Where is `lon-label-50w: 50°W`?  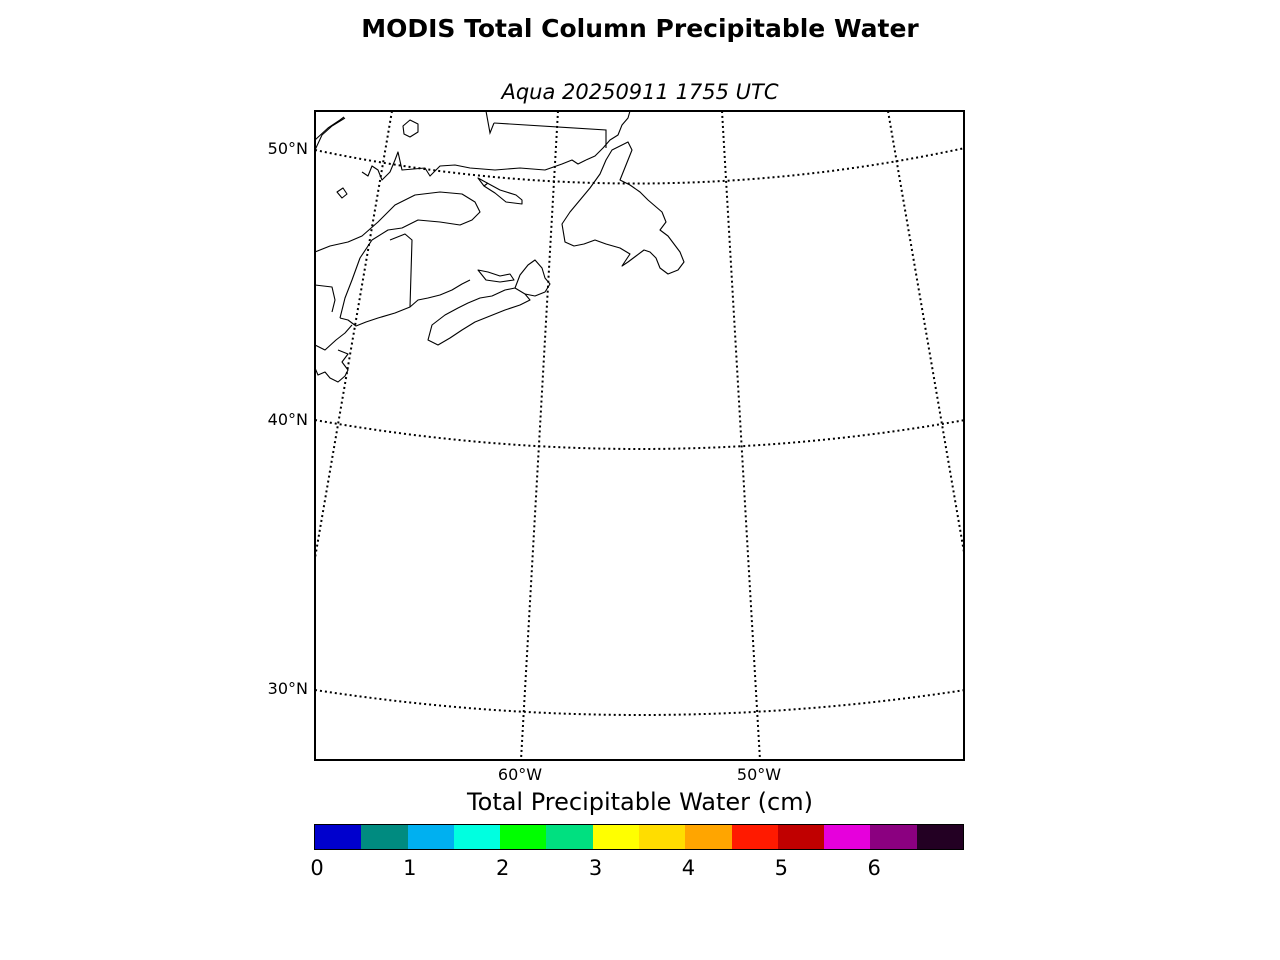
lon-label-50w: 50°W is located at coordinates (759, 774).